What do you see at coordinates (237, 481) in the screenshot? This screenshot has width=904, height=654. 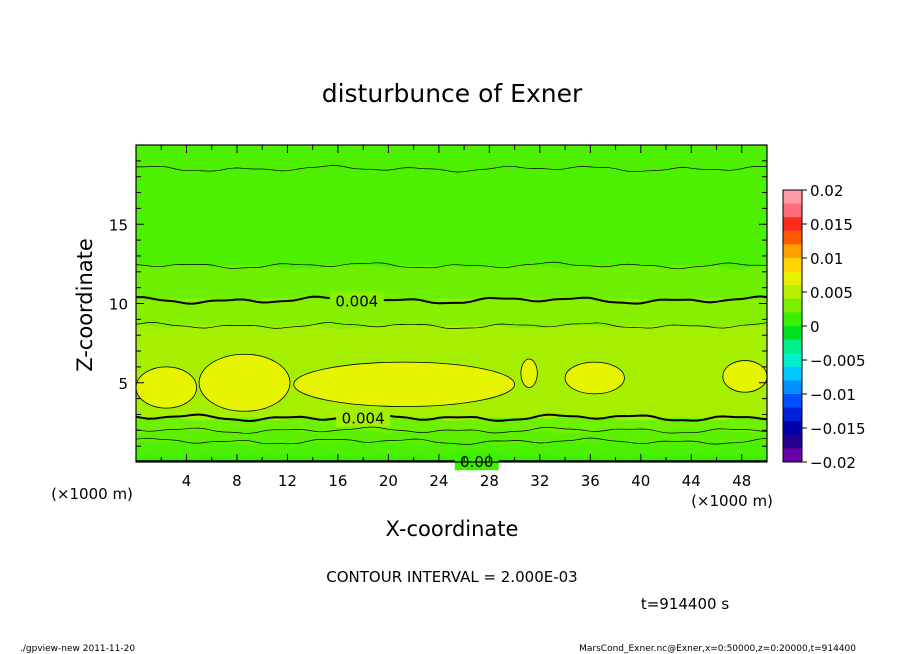 I see `x-tick-label: 8` at bounding box center [237, 481].